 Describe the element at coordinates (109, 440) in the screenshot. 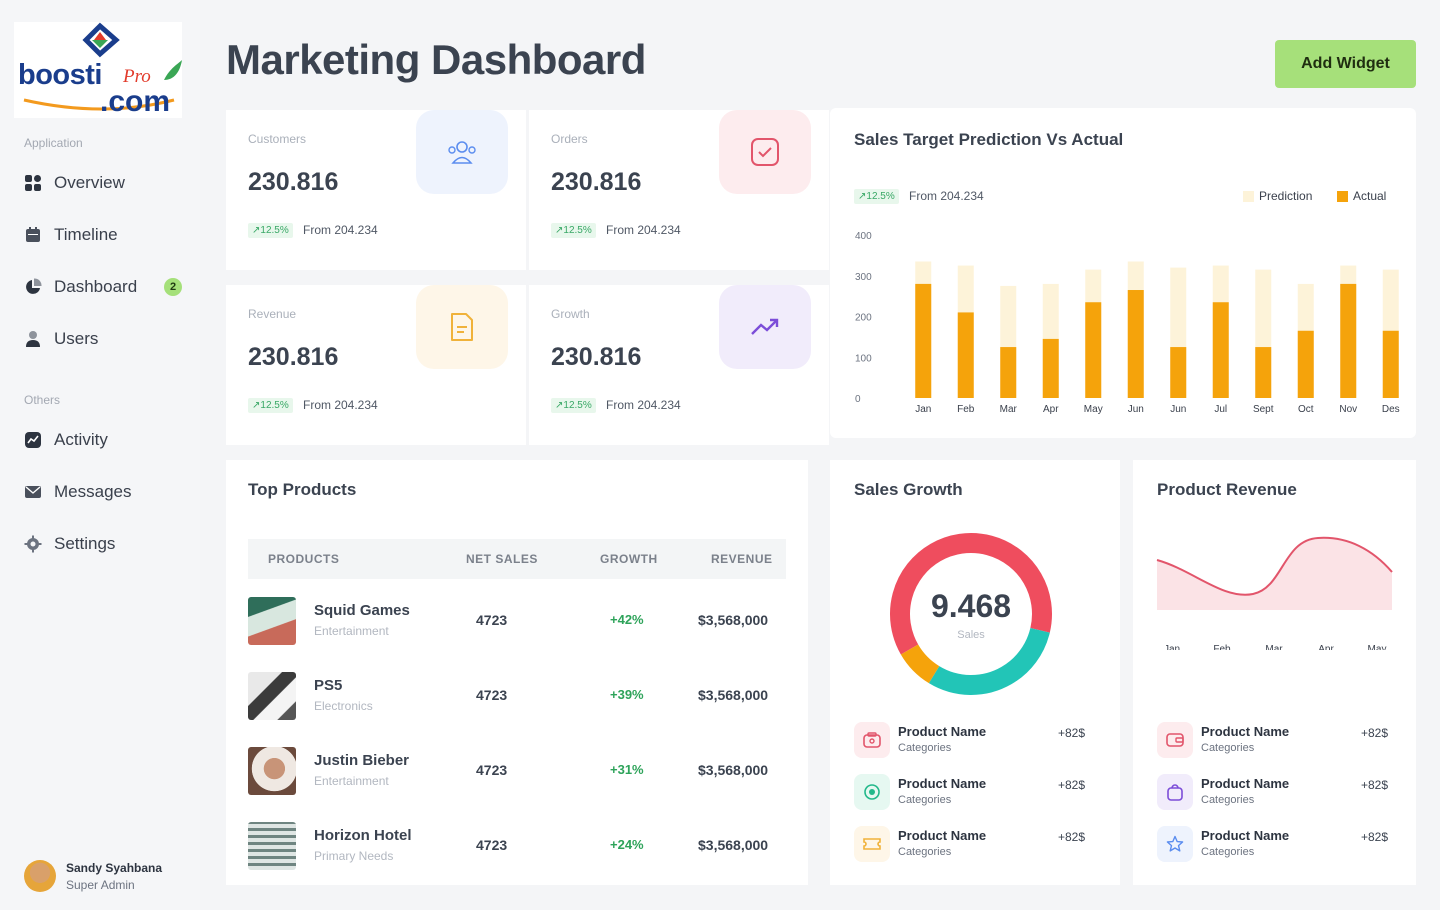

I see `sidebar-item-activity: Activity` at that location.